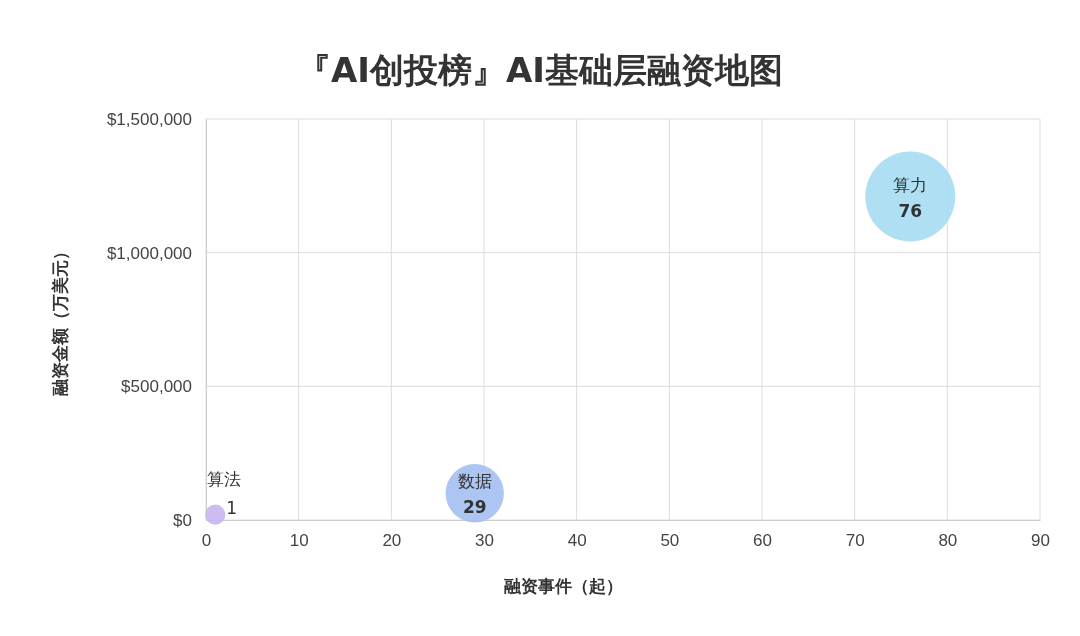 The height and width of the screenshot is (636, 1080). What do you see at coordinates (206, 541) in the screenshot?
I see `x-tick-label: 0` at bounding box center [206, 541].